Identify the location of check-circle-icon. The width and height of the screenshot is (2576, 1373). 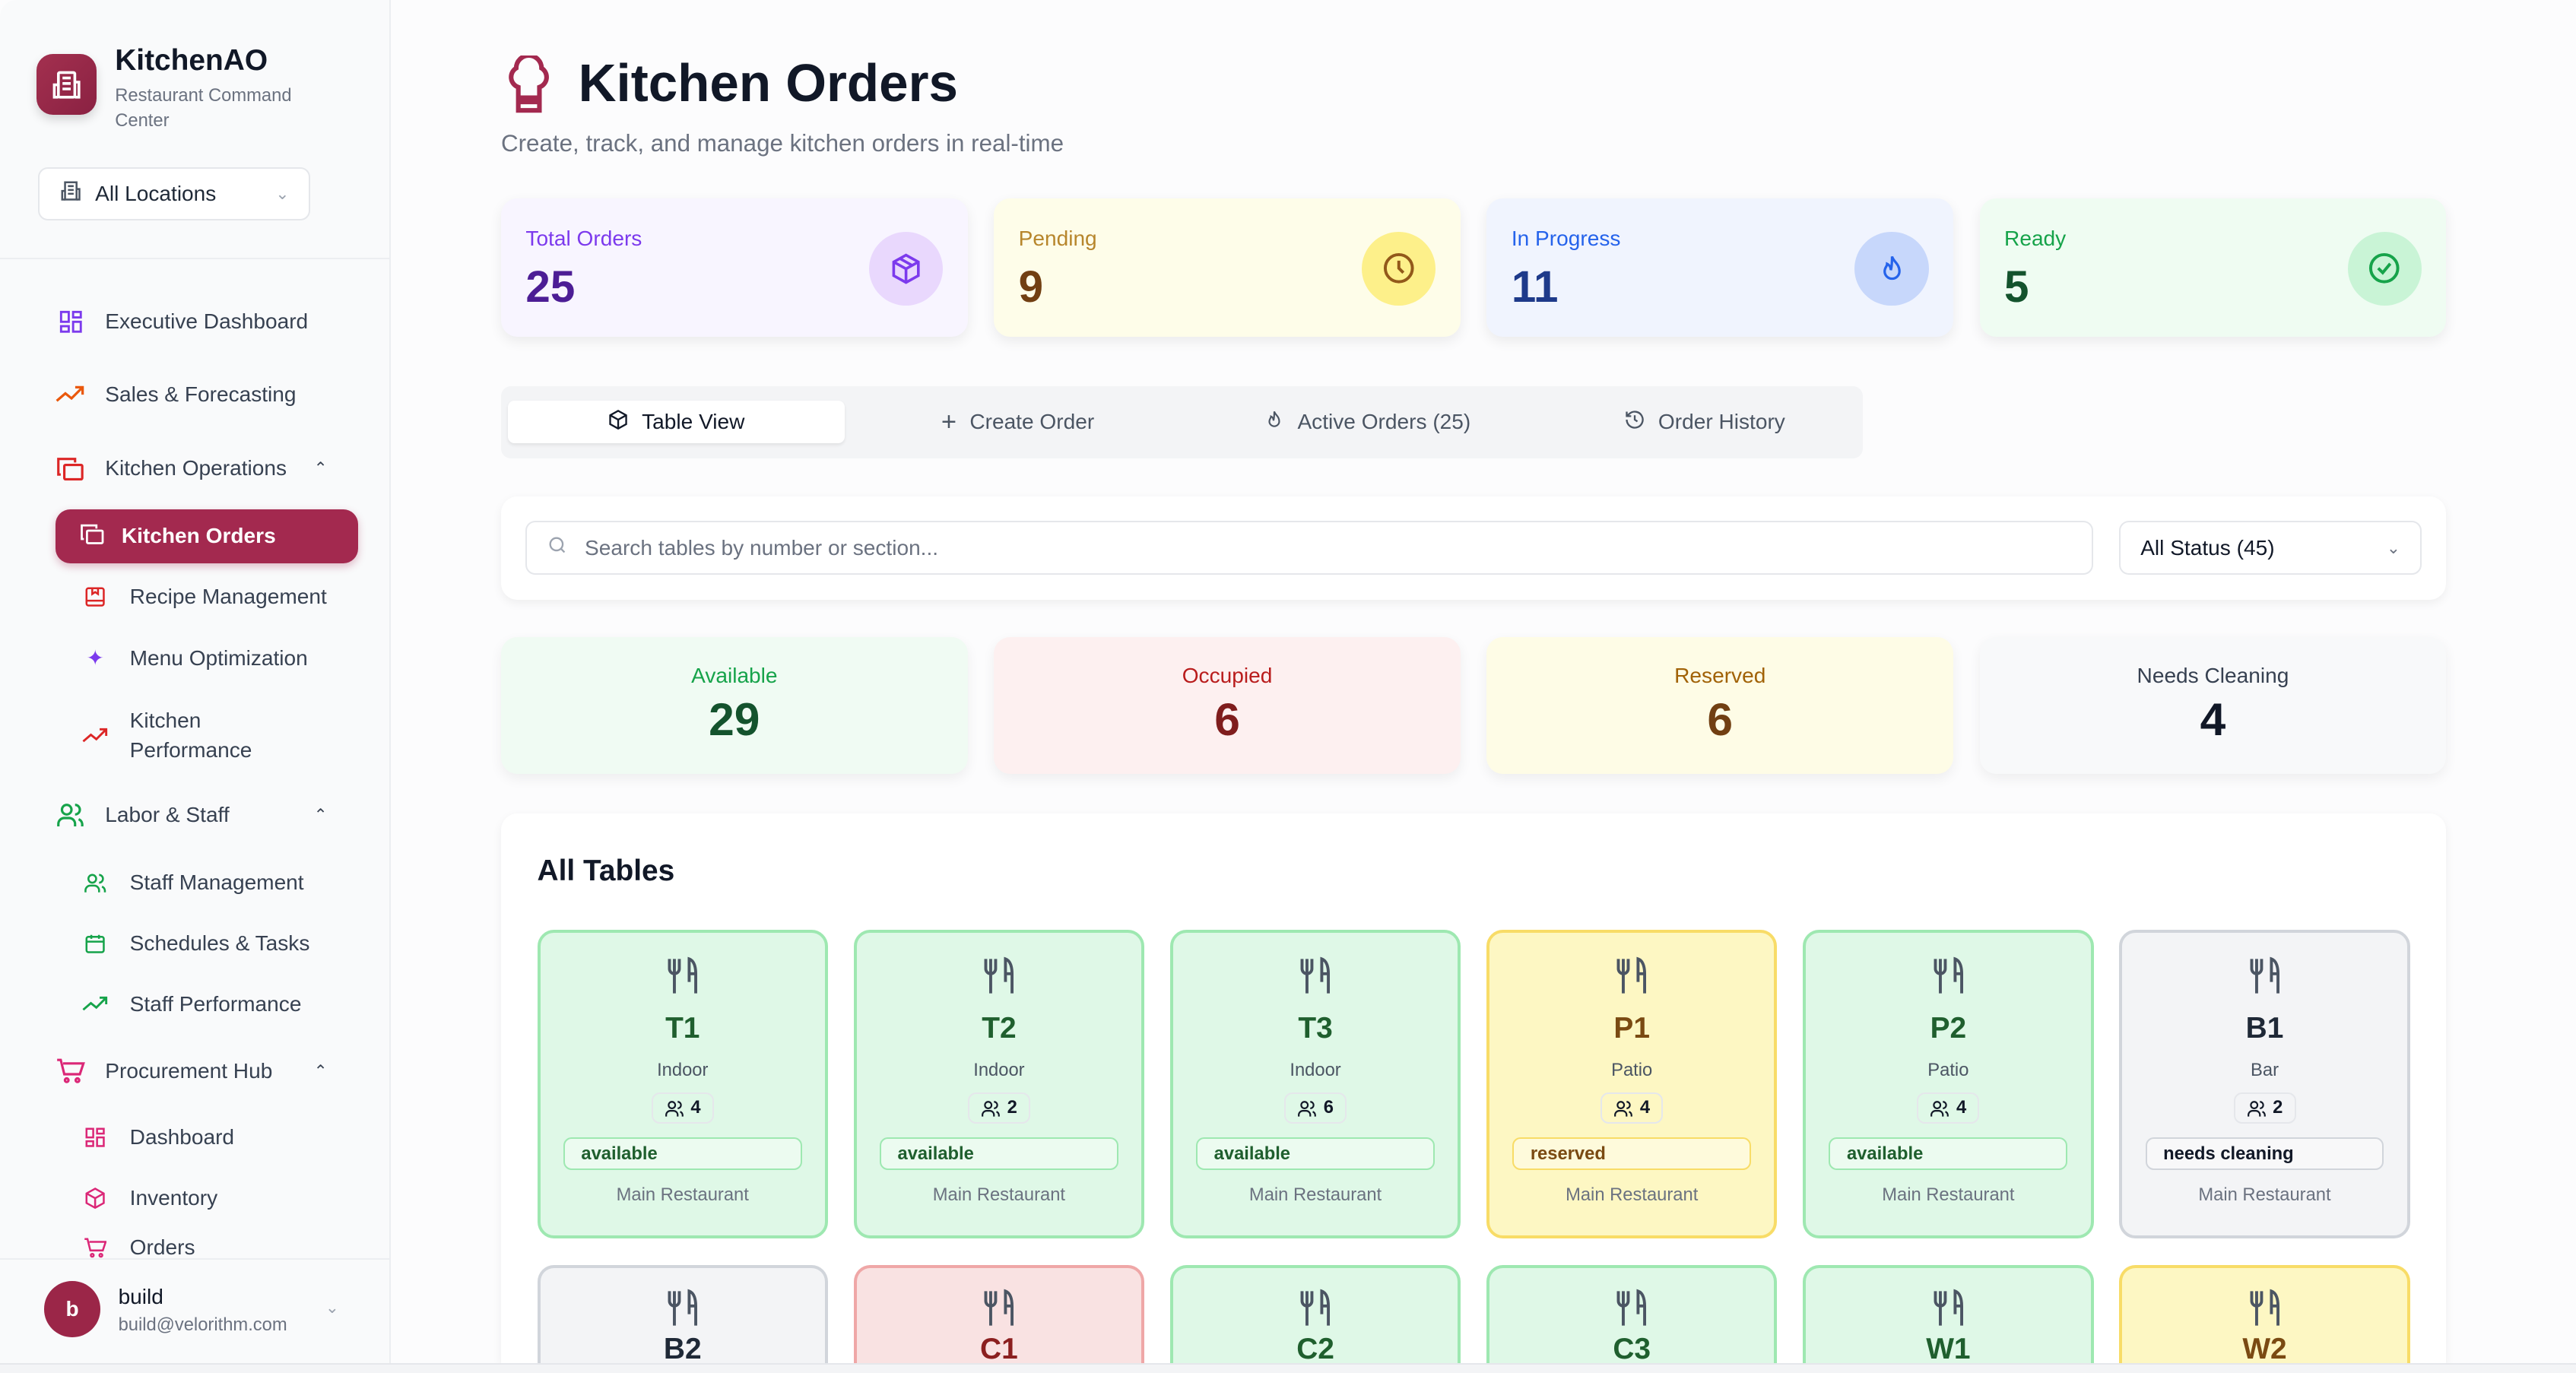
(2384, 268).